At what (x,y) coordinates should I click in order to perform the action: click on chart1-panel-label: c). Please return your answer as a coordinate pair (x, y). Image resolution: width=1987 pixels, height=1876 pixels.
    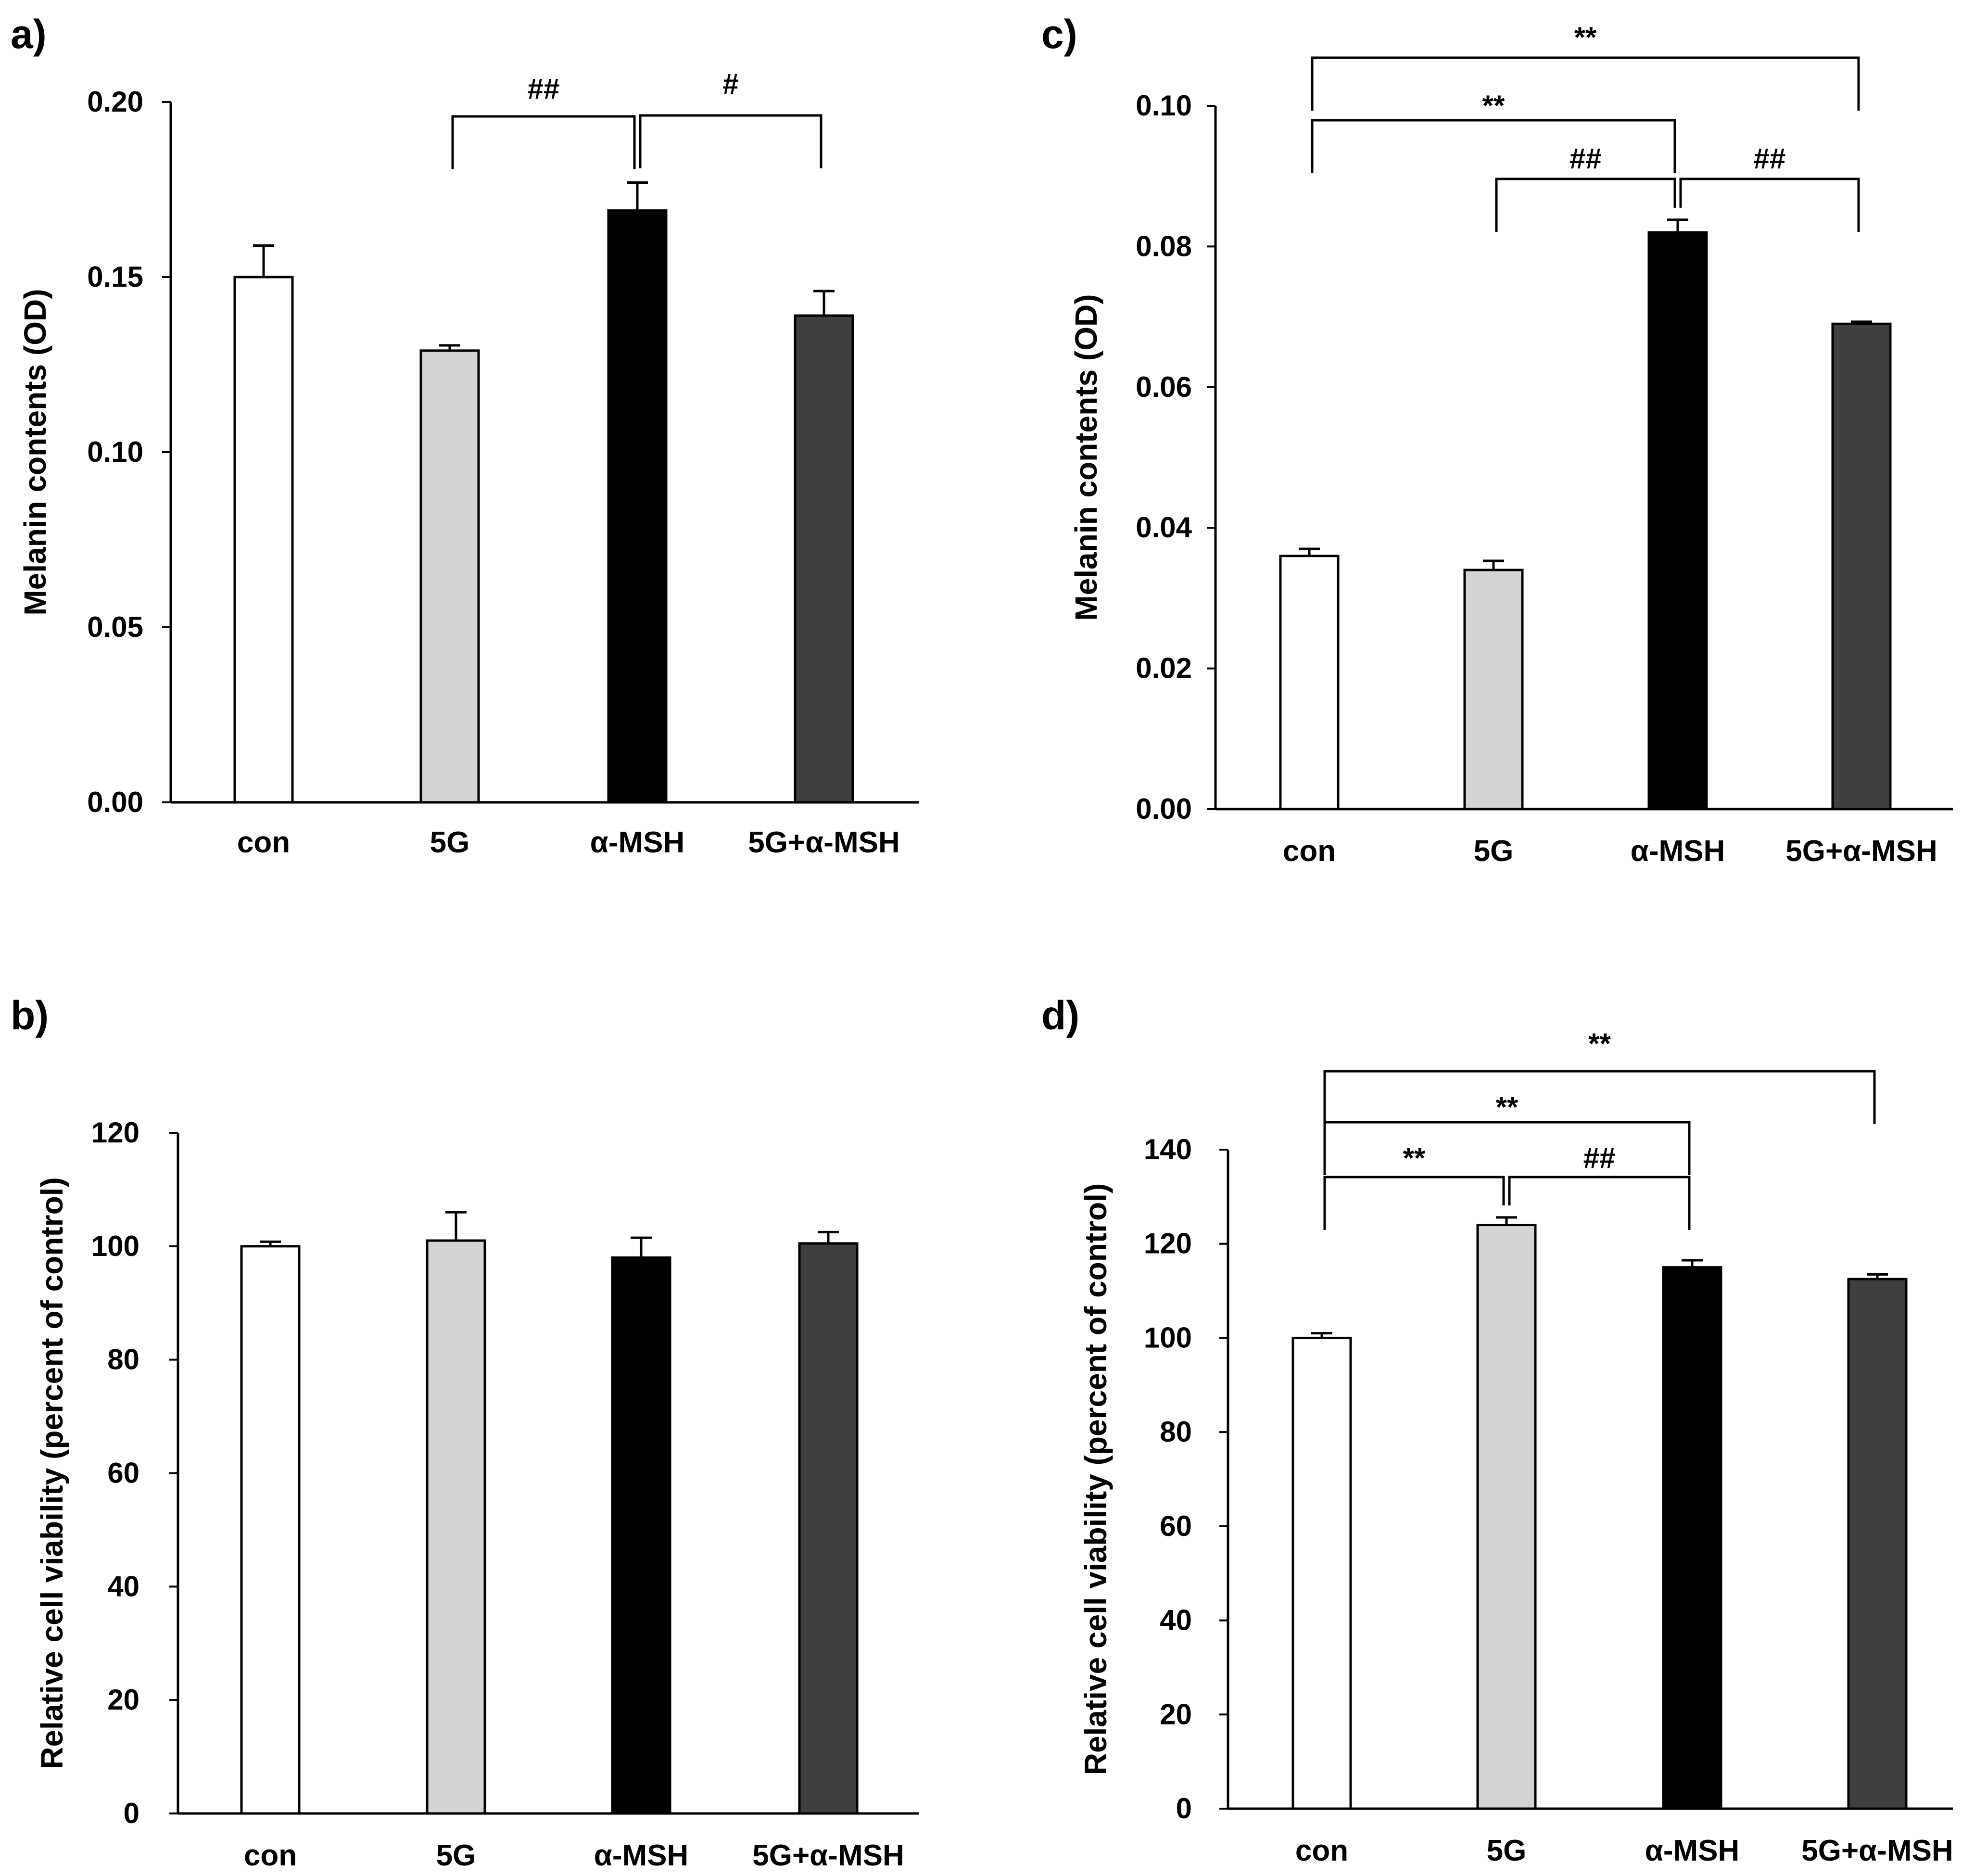
    Looking at the image, I should click on (1059, 34).